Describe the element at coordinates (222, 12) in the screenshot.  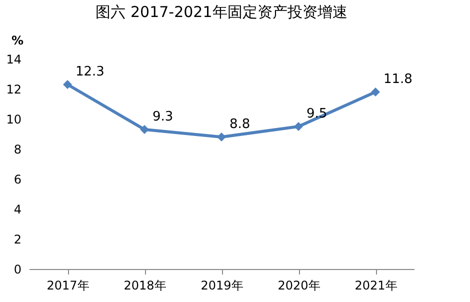
I see `chart-title: 图六 2017-2021年固定资产投资增速` at that location.